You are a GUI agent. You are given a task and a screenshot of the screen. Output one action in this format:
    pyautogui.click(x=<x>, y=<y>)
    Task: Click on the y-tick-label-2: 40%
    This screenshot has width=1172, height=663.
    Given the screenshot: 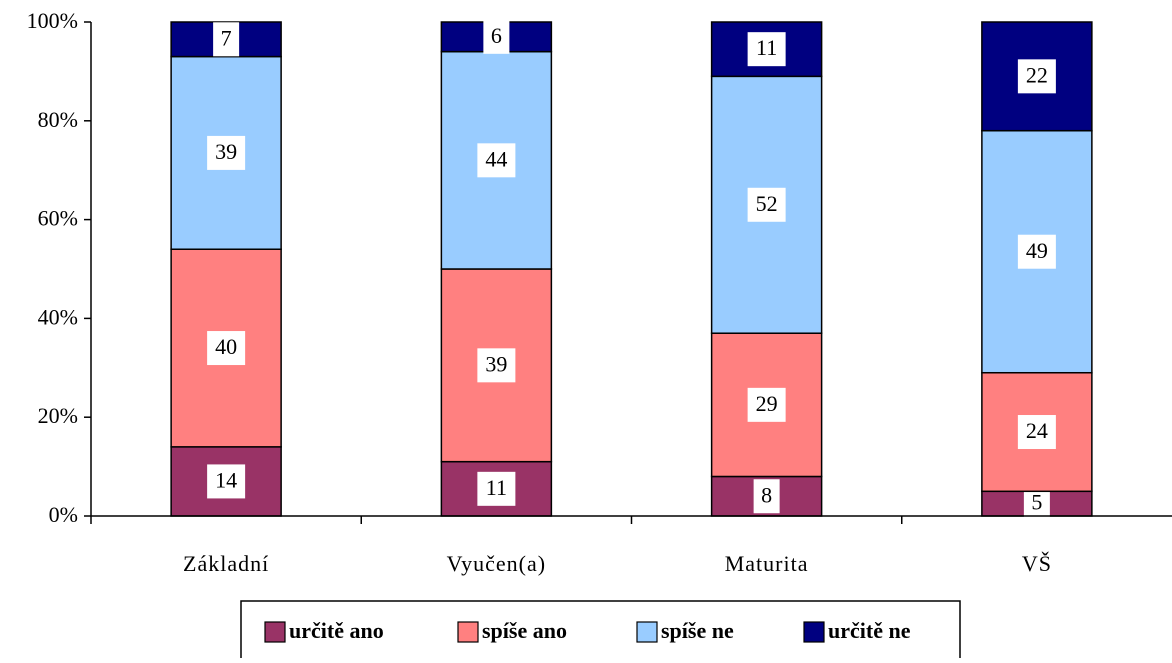 What is the action you would take?
    pyautogui.click(x=58, y=316)
    